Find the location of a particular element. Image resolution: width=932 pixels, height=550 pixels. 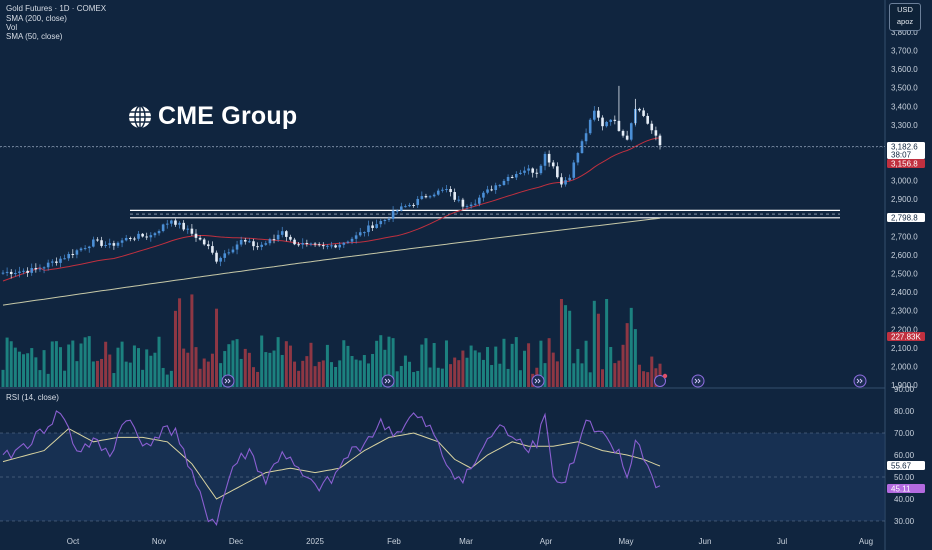

price-tick-label: 2,000.0 is located at coordinates (904, 366).